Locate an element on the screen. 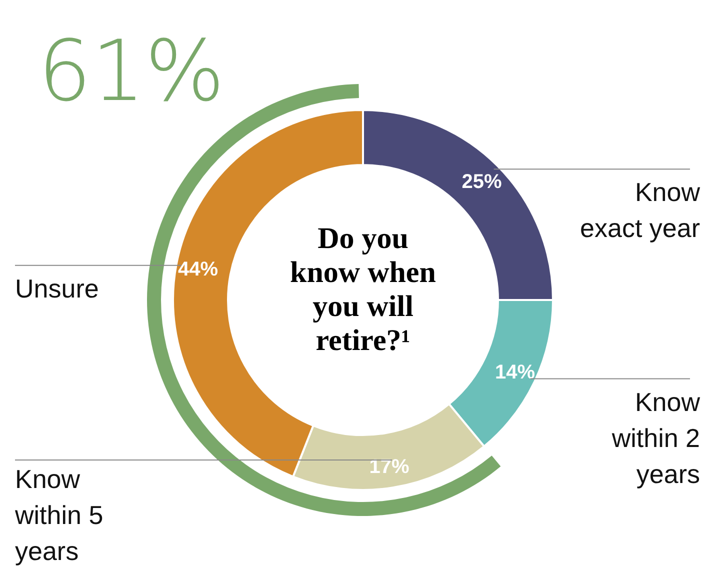 The image size is (712, 570). data-label: 44% is located at coordinates (198, 269).